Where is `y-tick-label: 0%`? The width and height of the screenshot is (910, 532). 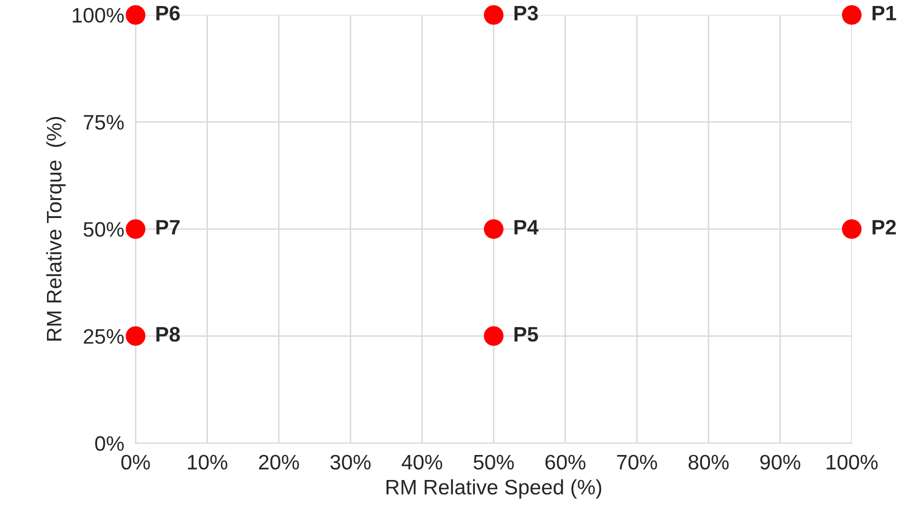 y-tick-label: 0% is located at coordinates (109, 443).